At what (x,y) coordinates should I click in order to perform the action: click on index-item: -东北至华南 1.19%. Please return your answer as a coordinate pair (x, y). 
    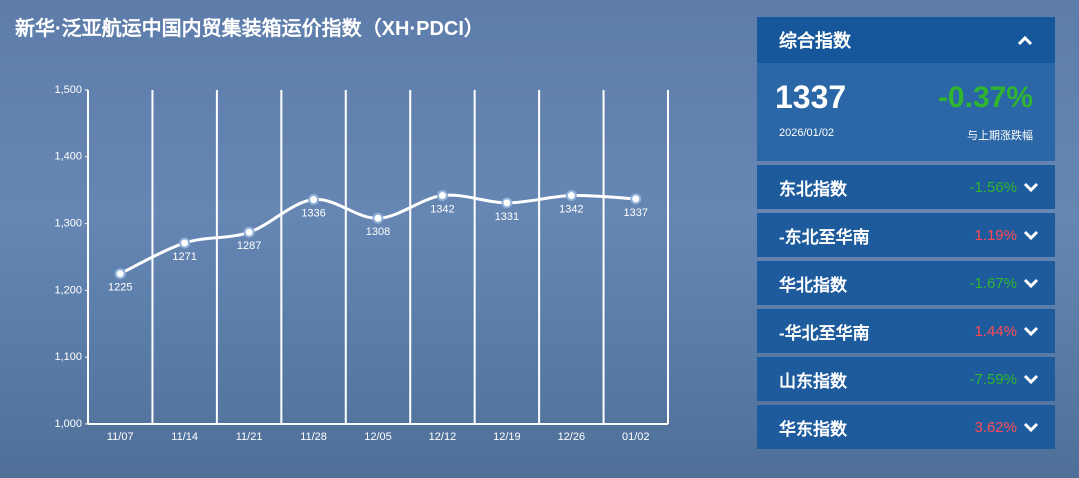
    Looking at the image, I should click on (906, 235).